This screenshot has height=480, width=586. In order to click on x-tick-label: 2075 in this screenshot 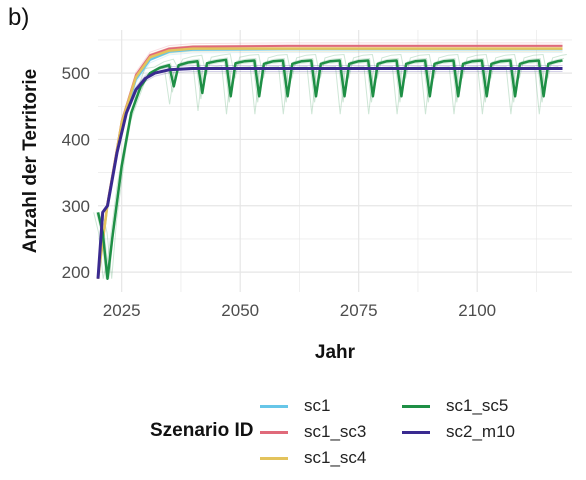, I will do `click(359, 310)`.